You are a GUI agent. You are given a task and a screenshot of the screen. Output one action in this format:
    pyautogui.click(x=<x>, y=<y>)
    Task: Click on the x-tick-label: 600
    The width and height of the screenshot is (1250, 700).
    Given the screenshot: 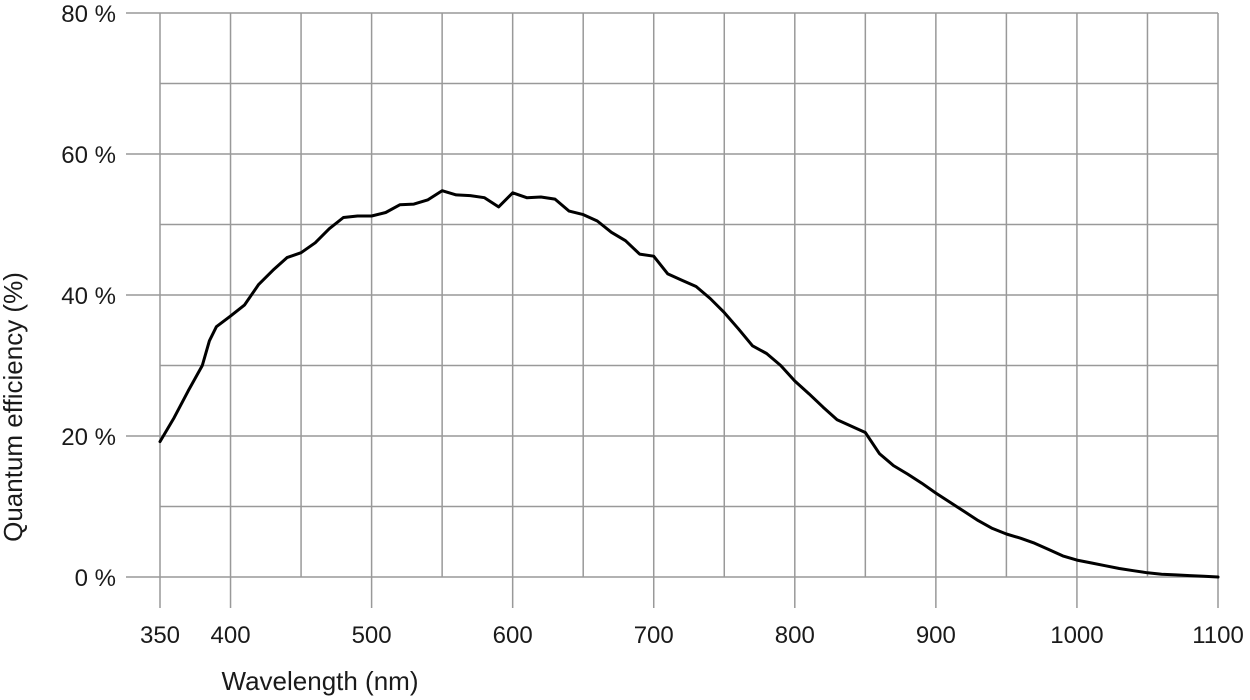 What is the action you would take?
    pyautogui.click(x=513, y=635)
    